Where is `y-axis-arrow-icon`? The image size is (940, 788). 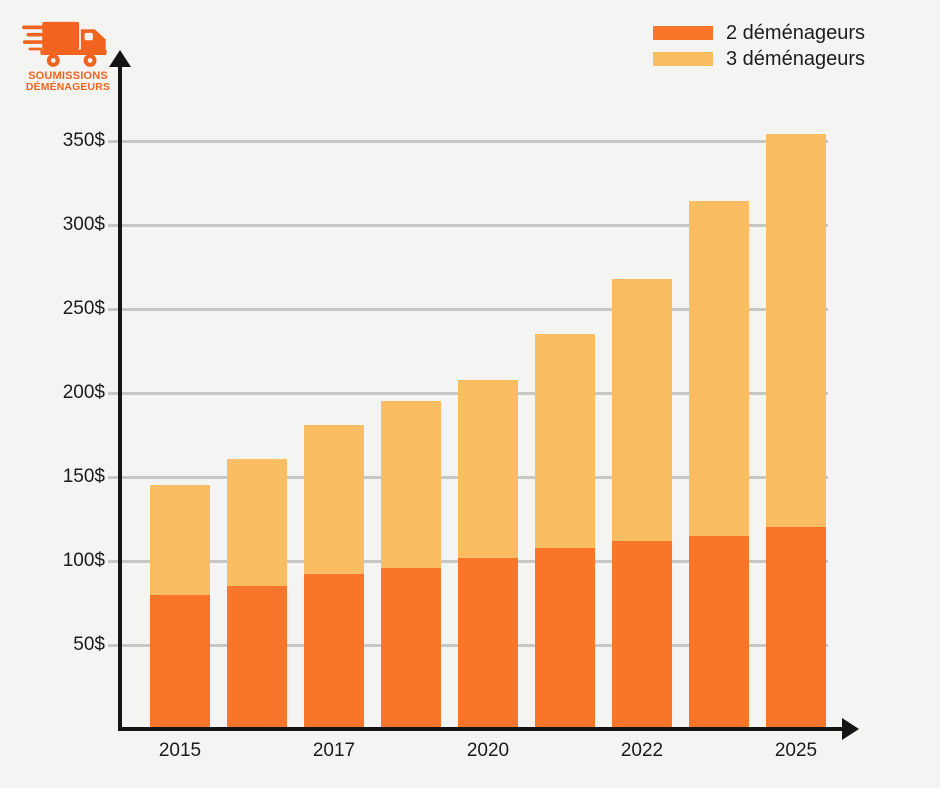
y-axis-arrow-icon is located at coordinates (120, 58).